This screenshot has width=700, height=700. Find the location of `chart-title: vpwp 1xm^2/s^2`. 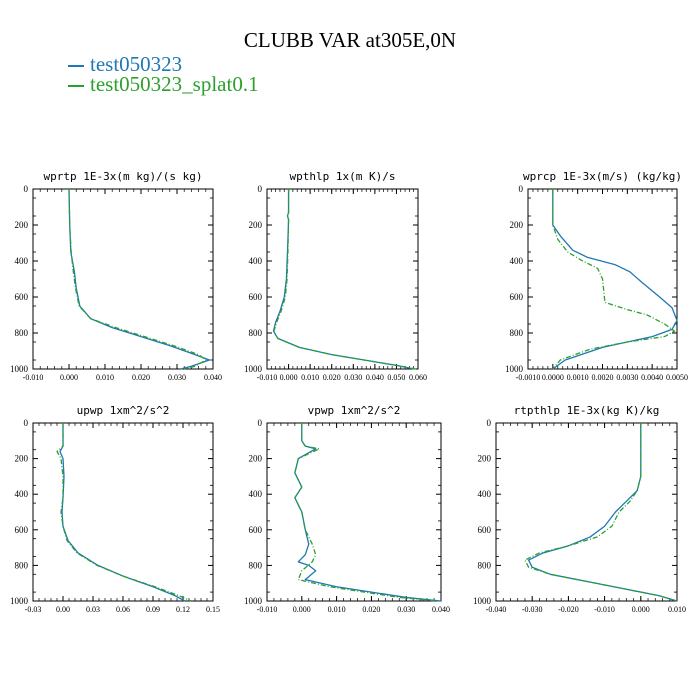

chart-title: vpwp 1xm^2/s^2 is located at coordinates (354, 410).